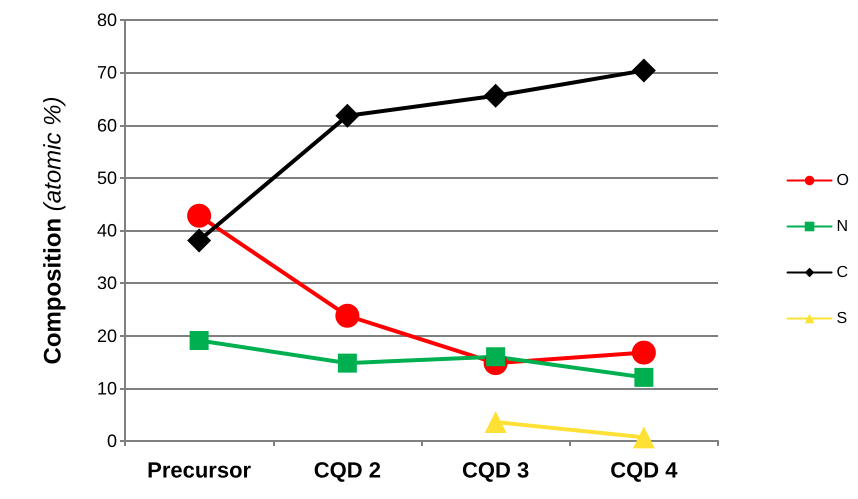  I want to click on y-axis-title: Composition (atomic %), so click(53, 230).